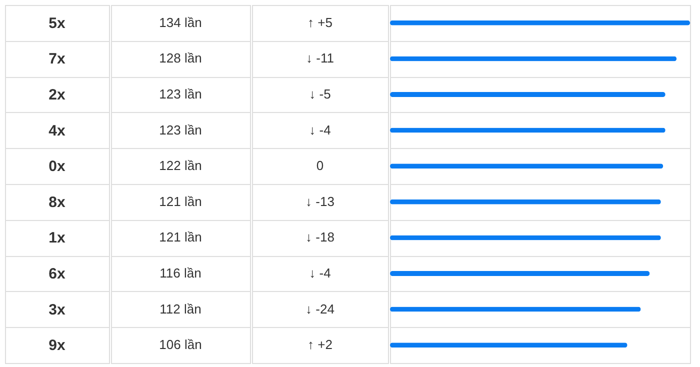 The image size is (700, 367). Describe the element at coordinates (320, 22) in the screenshot. I see `text: ↑ +5` at that location.